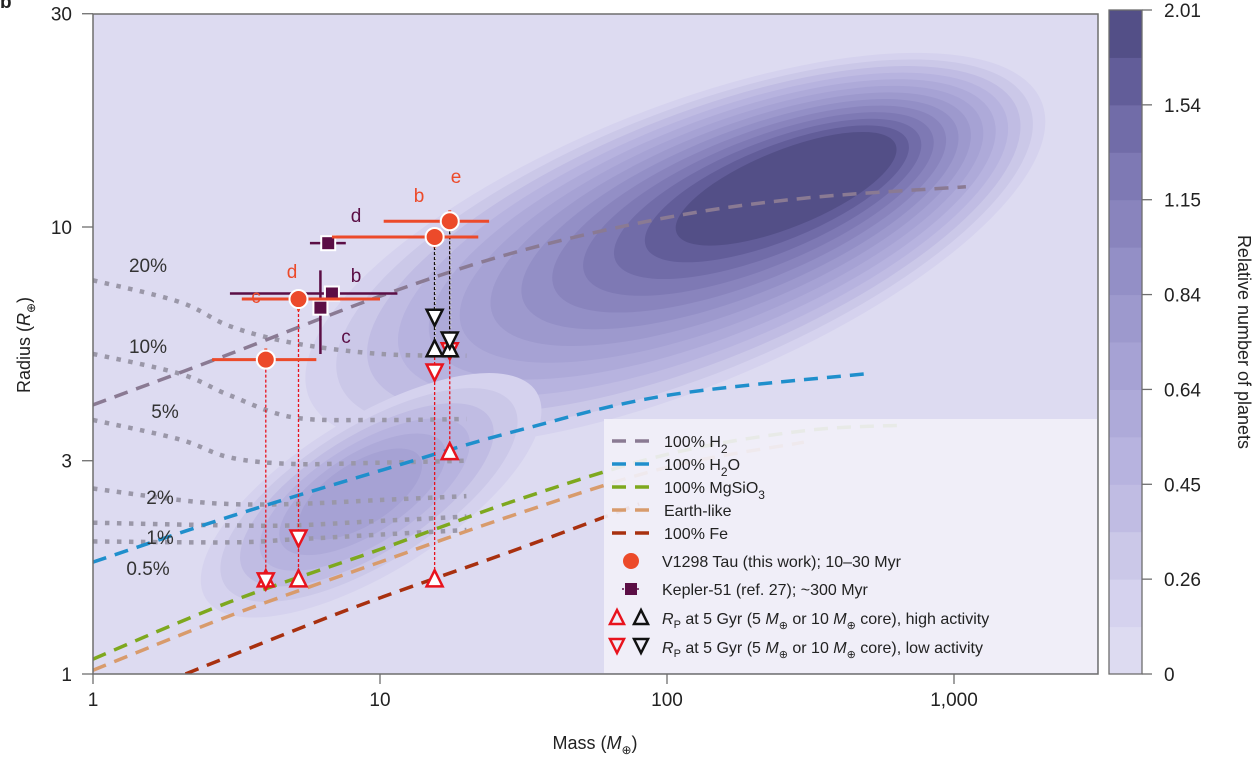 This screenshot has width=1256, height=764. I want to click on envelope-label: 20%, so click(148, 266).